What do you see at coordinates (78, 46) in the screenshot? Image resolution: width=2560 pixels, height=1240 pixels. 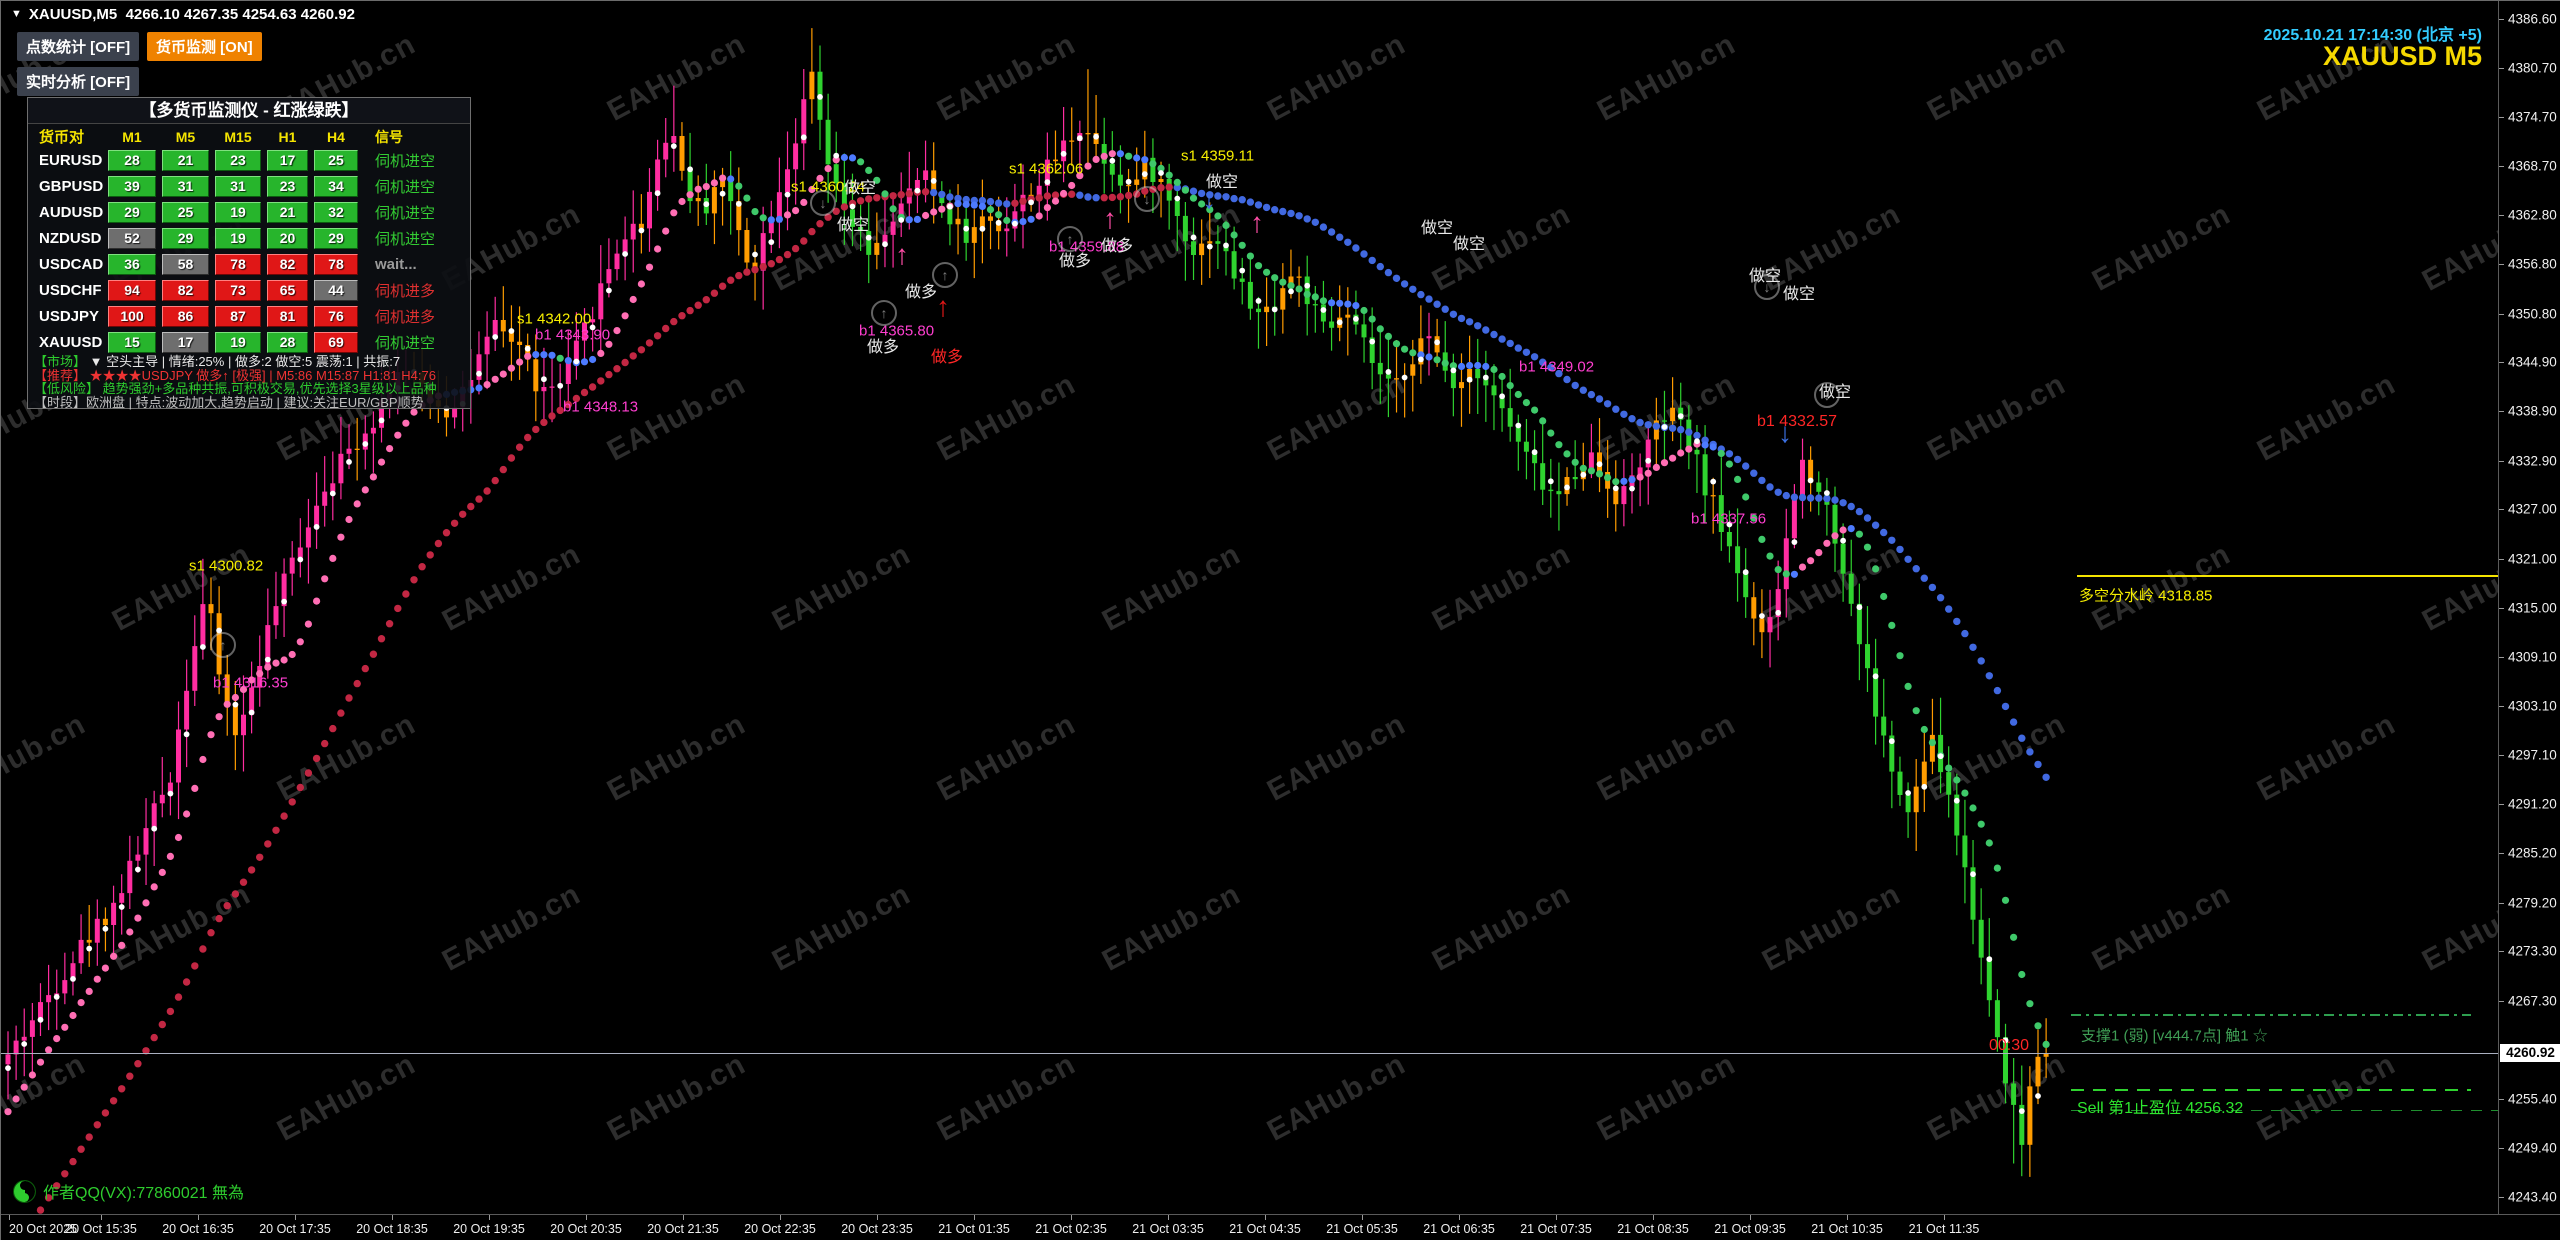 I see `points-stat-button: 点数统计 [OFF]` at bounding box center [78, 46].